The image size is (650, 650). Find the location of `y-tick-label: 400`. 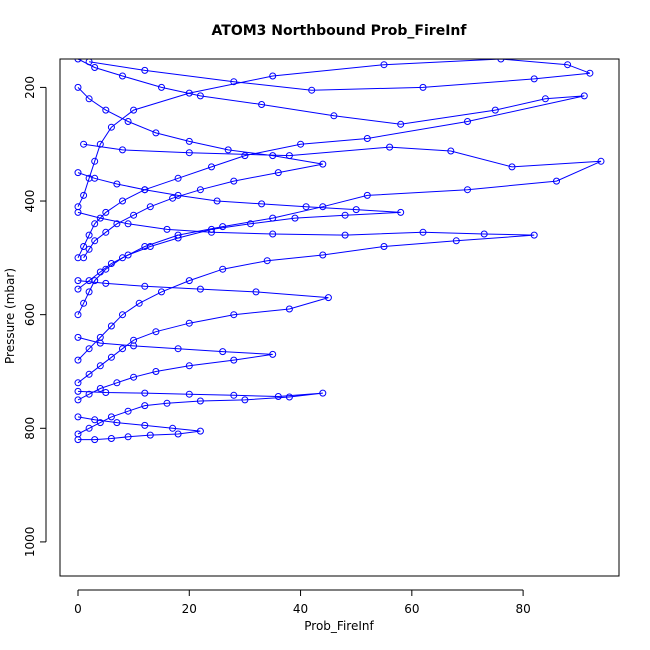

y-tick-label: 400 is located at coordinates (30, 201).